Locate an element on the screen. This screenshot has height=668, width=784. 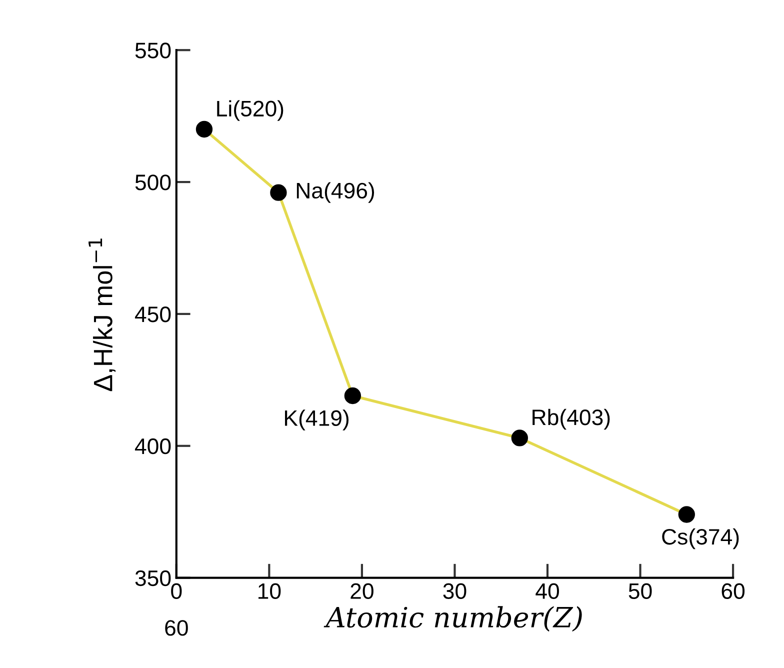
text: 60 is located at coordinates (176, 628).